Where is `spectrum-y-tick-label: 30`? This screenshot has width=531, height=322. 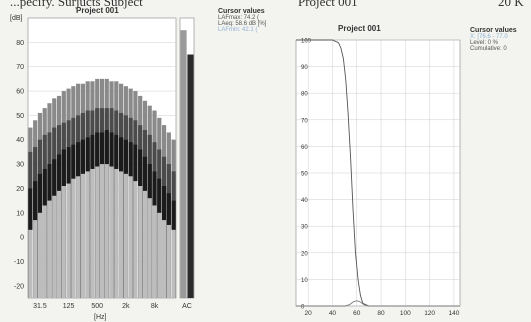
spectrum-y-tick-label: 30 is located at coordinates (20, 165).